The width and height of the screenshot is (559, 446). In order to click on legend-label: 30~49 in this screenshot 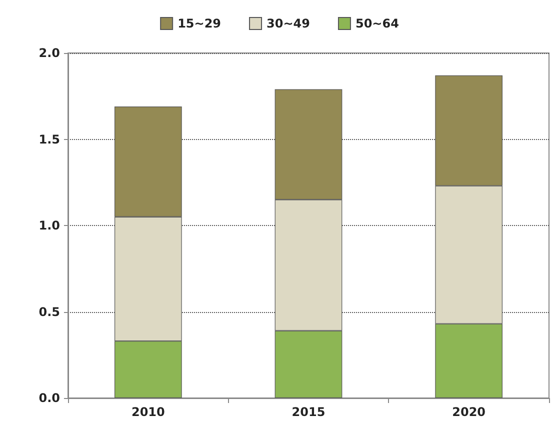, I will do `click(288, 23)`.